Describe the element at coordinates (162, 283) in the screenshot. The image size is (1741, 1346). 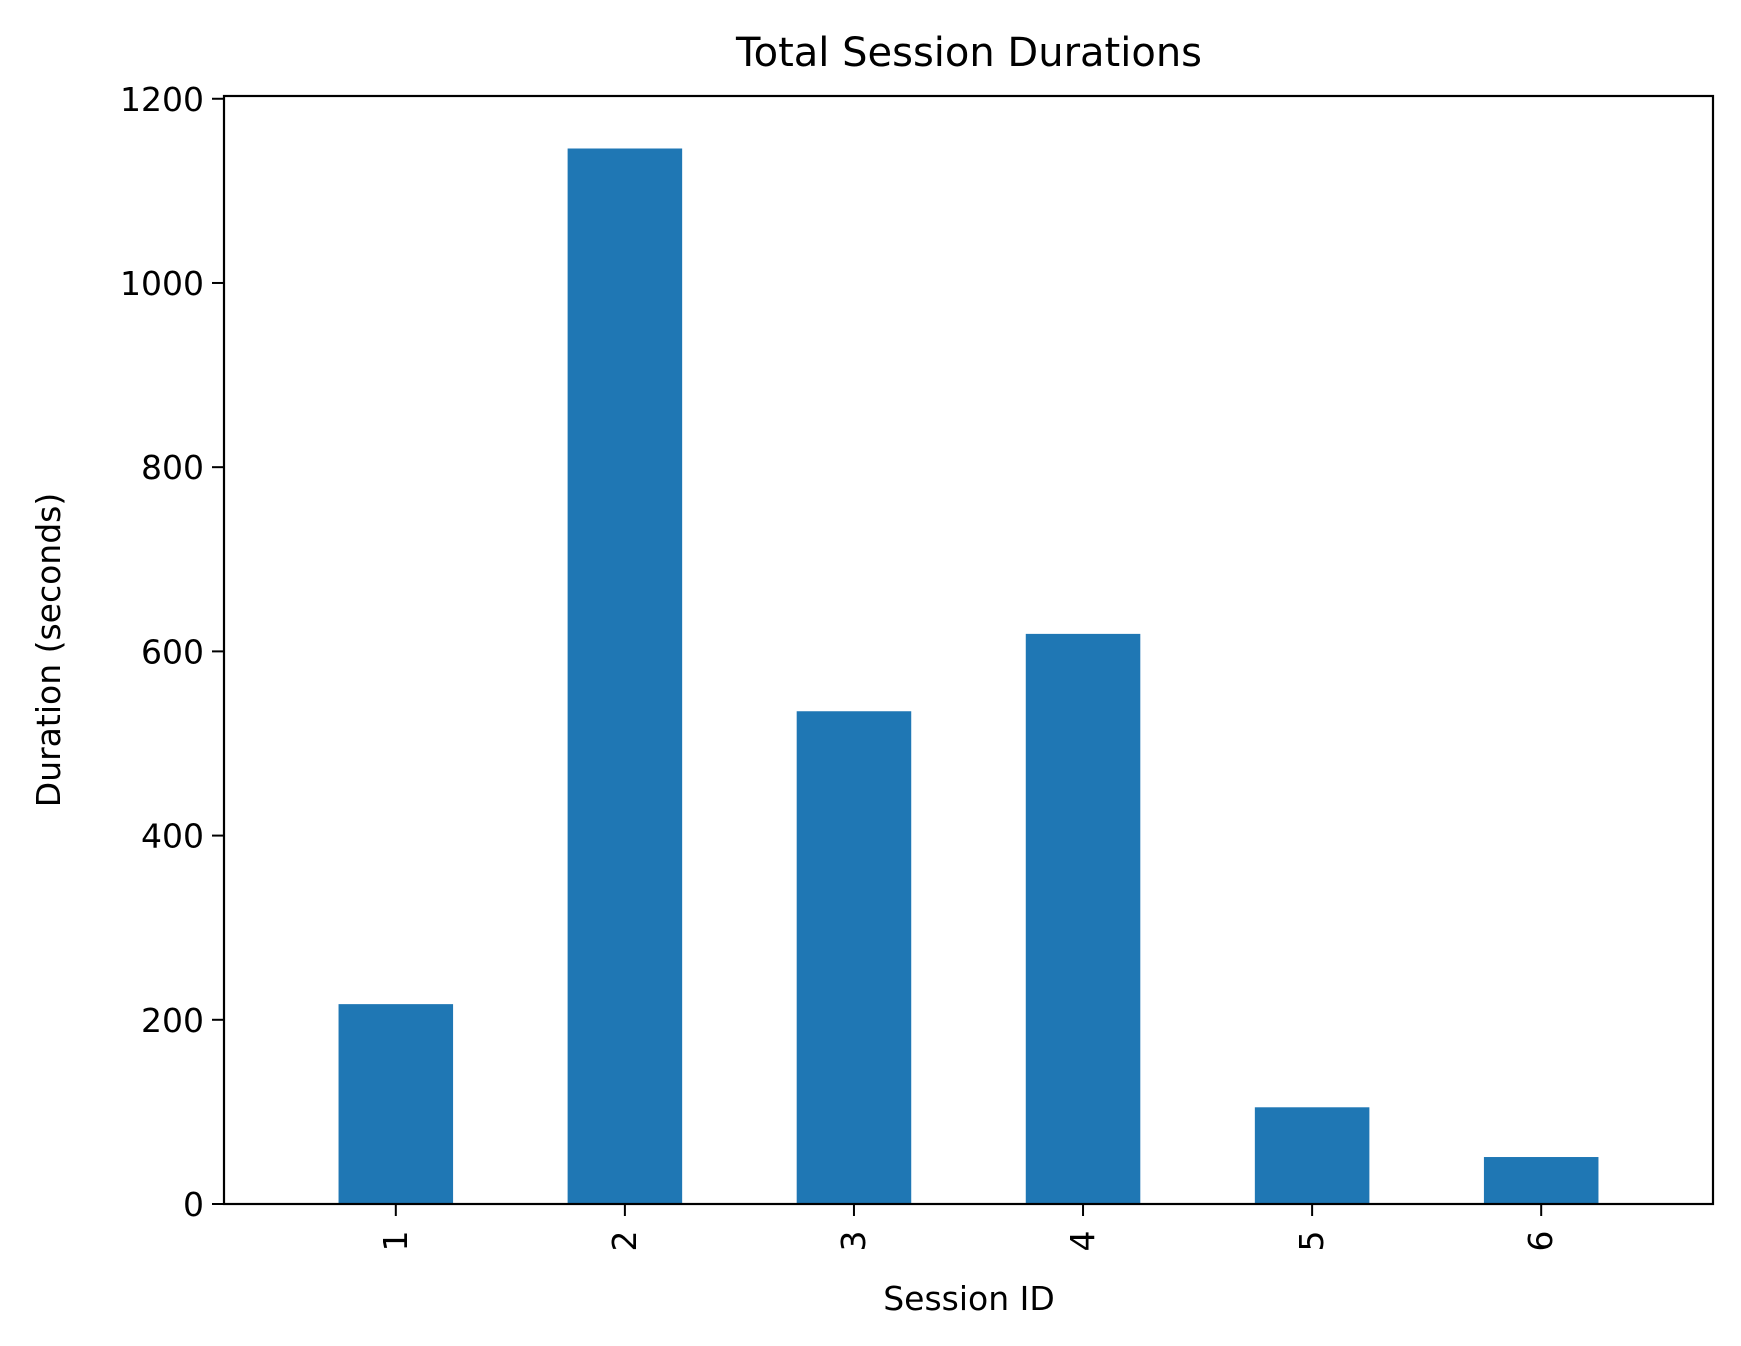
I see `y-tick-label: 1000` at that location.